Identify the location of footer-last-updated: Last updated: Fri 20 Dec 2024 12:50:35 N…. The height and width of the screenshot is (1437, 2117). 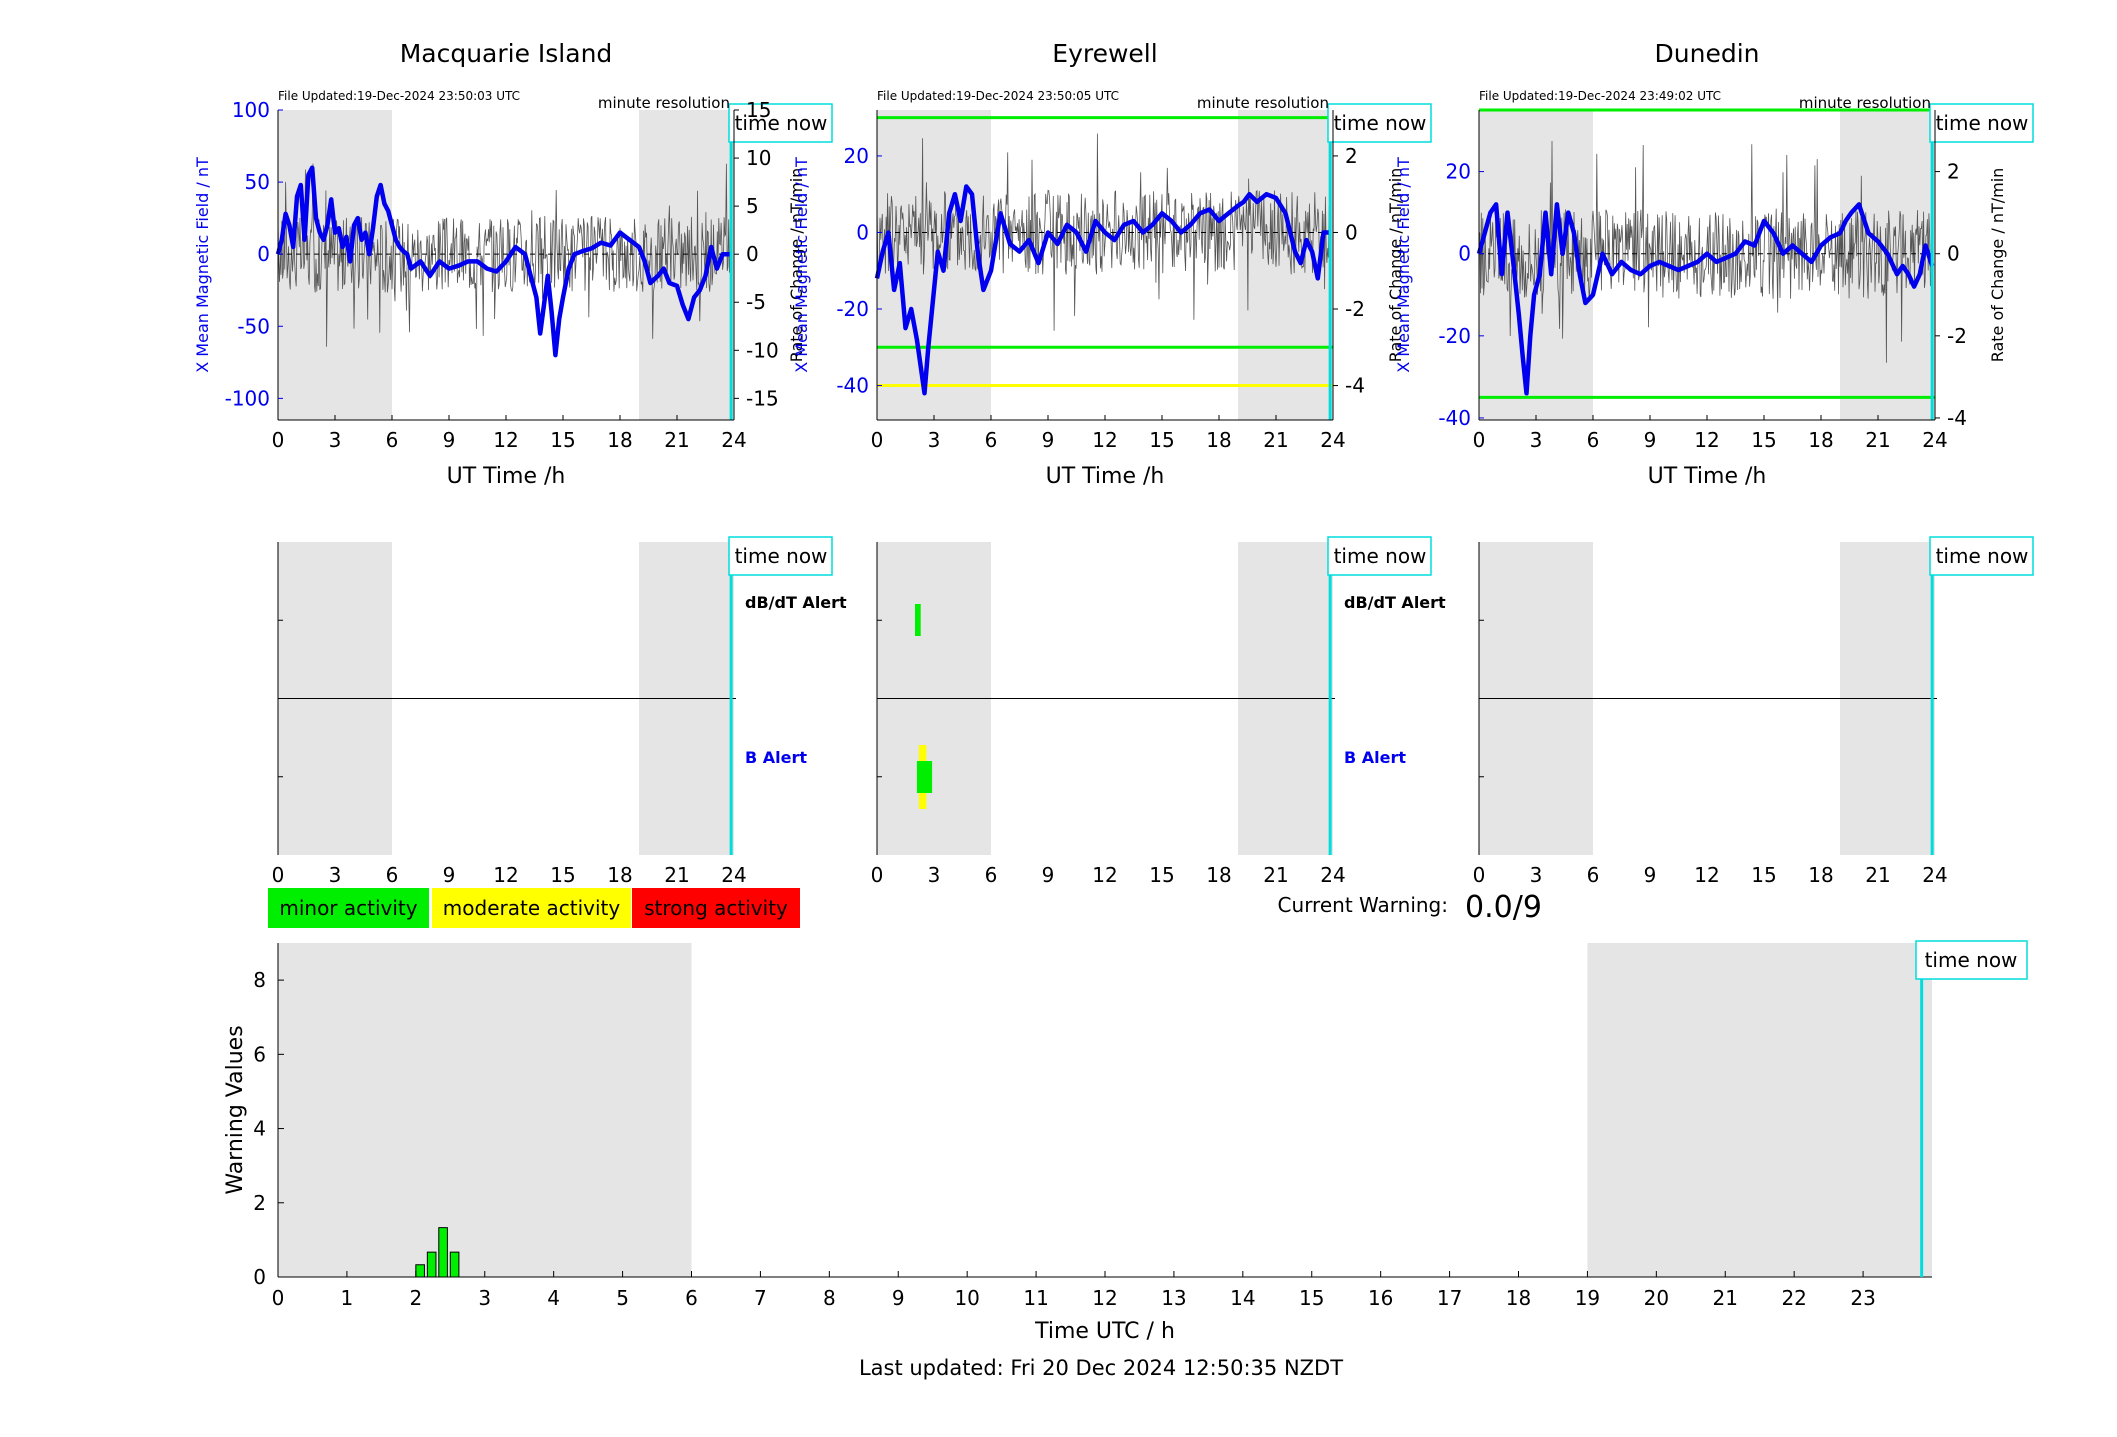
(1101, 1368).